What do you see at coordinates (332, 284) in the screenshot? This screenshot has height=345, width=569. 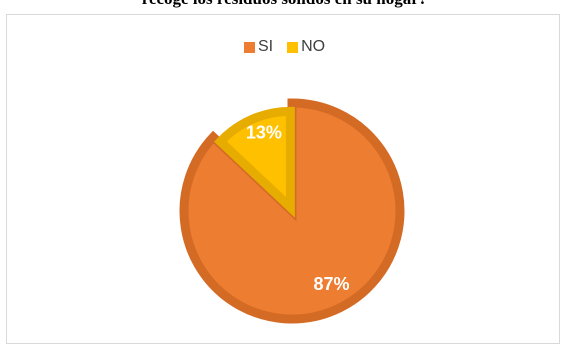 I see `data-label-si: 87%` at bounding box center [332, 284].